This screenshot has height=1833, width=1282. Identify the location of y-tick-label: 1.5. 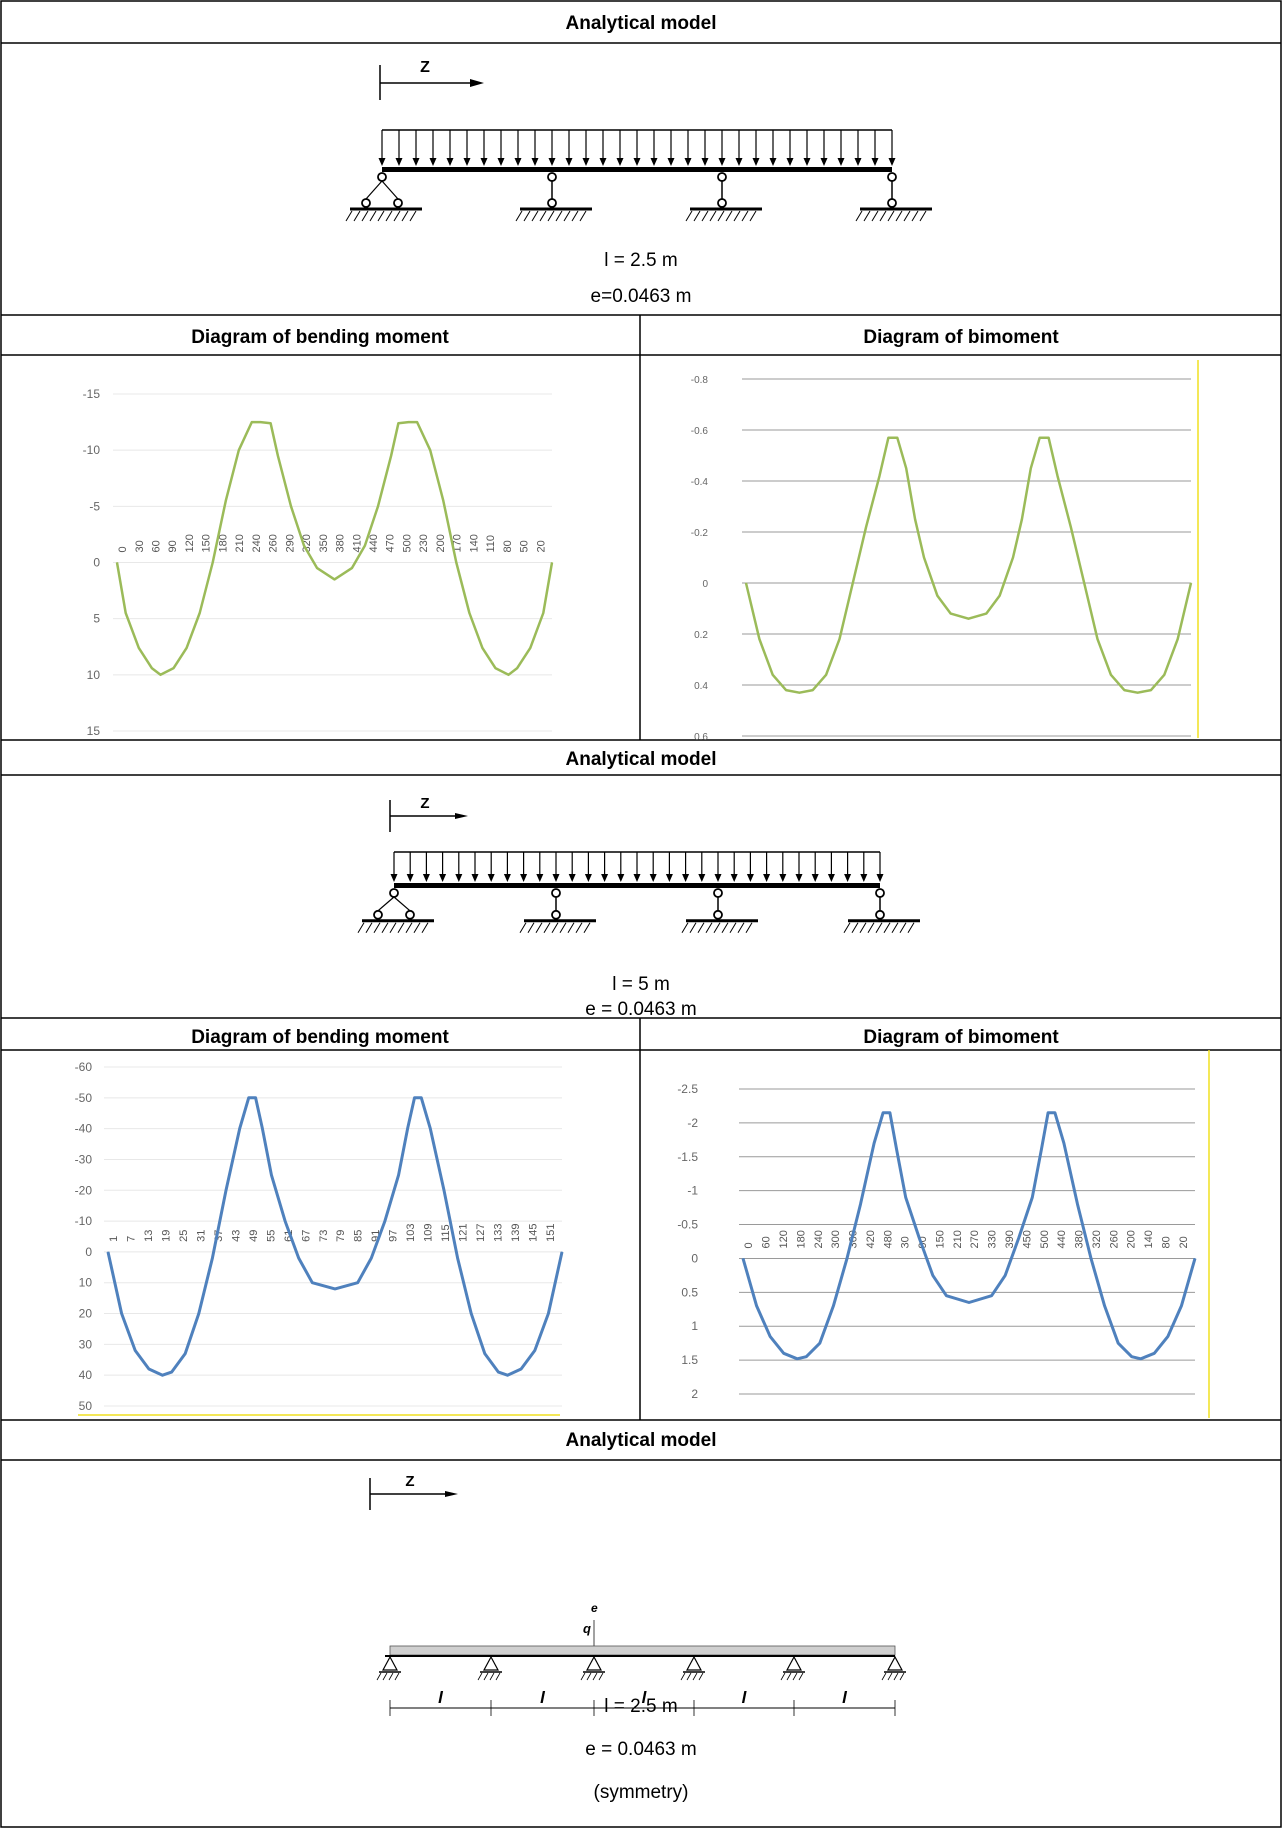
(689, 1360).